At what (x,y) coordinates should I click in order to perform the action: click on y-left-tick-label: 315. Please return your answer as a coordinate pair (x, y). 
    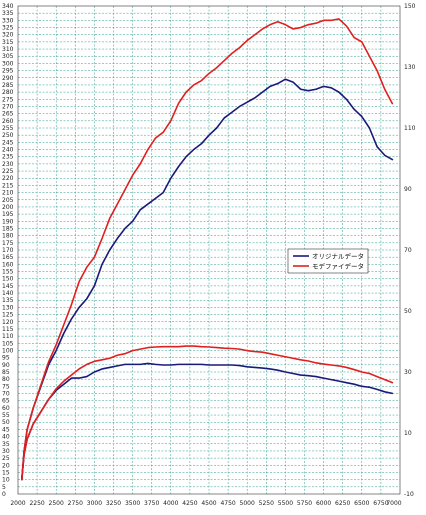
    Looking at the image, I should click on (8, 42).